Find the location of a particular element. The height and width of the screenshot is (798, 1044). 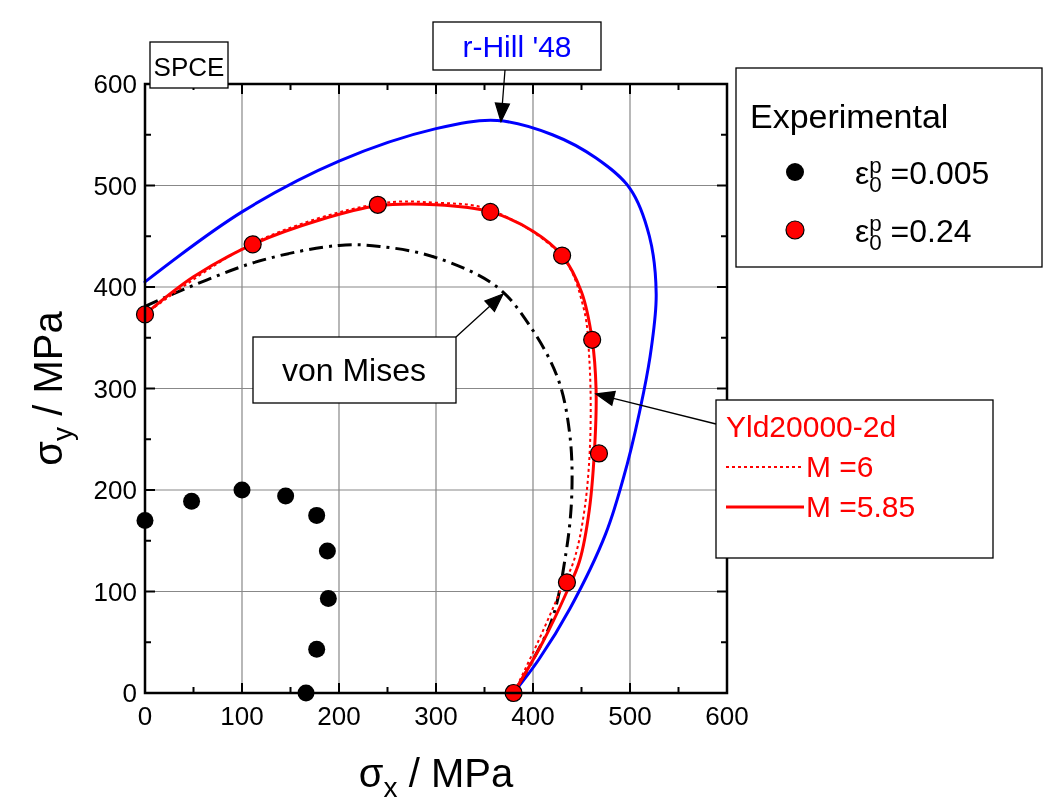

x-tick-label: 400 is located at coordinates (533, 716).